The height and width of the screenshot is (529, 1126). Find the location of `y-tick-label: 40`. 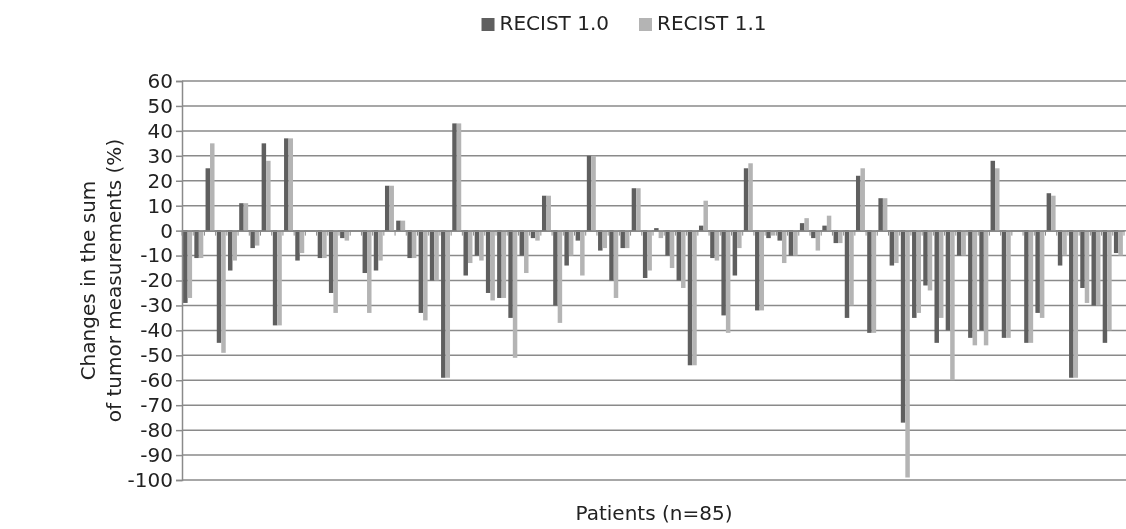

y-tick-label: 40 is located at coordinates (160, 130).